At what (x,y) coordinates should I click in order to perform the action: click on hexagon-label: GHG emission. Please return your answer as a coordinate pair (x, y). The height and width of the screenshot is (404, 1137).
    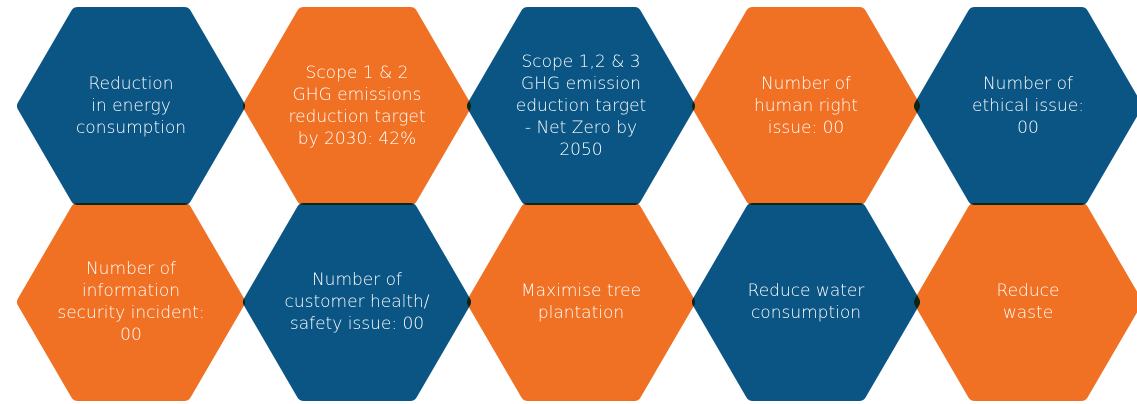
    Looking at the image, I should click on (581, 84).